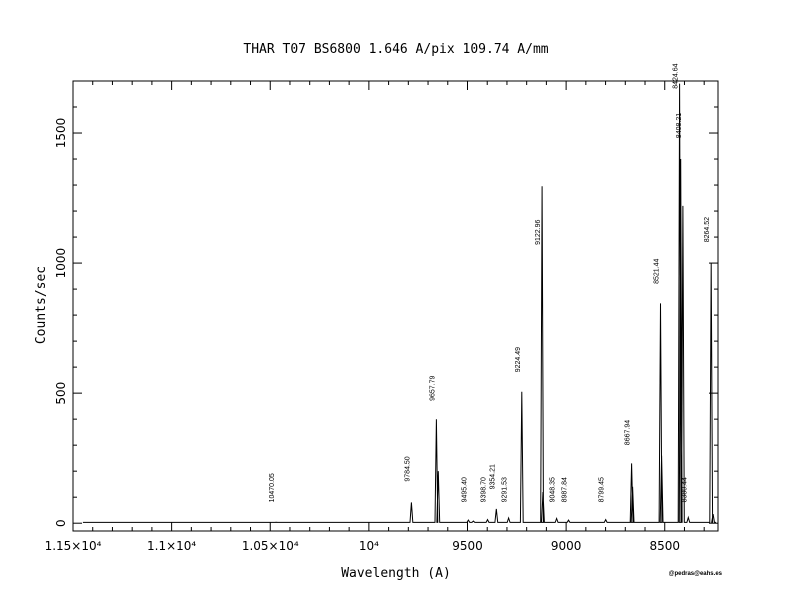 This screenshot has width=792, height=612. Describe the element at coordinates (61, 263) in the screenshot. I see `y-tick-label: 1000` at that location.